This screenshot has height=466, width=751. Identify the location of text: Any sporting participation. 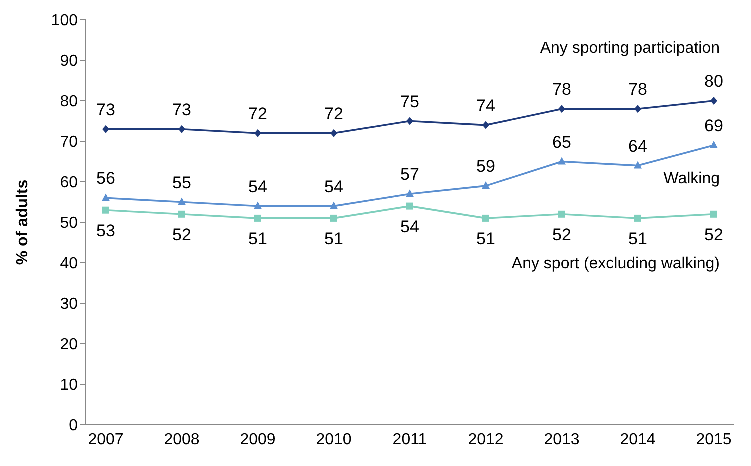
(630, 48).